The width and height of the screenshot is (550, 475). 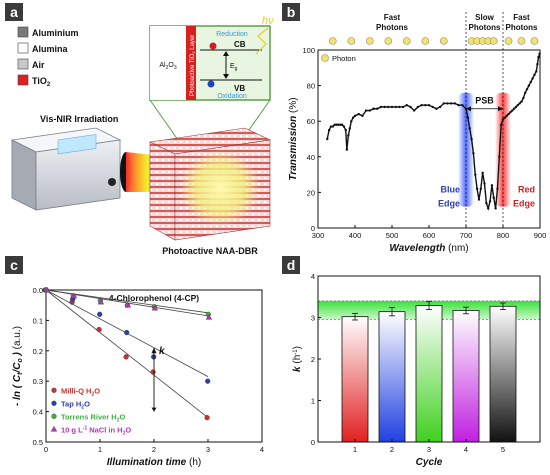 What do you see at coordinates (466, 449) in the screenshot?
I see `x-tick-label: 4` at bounding box center [466, 449].